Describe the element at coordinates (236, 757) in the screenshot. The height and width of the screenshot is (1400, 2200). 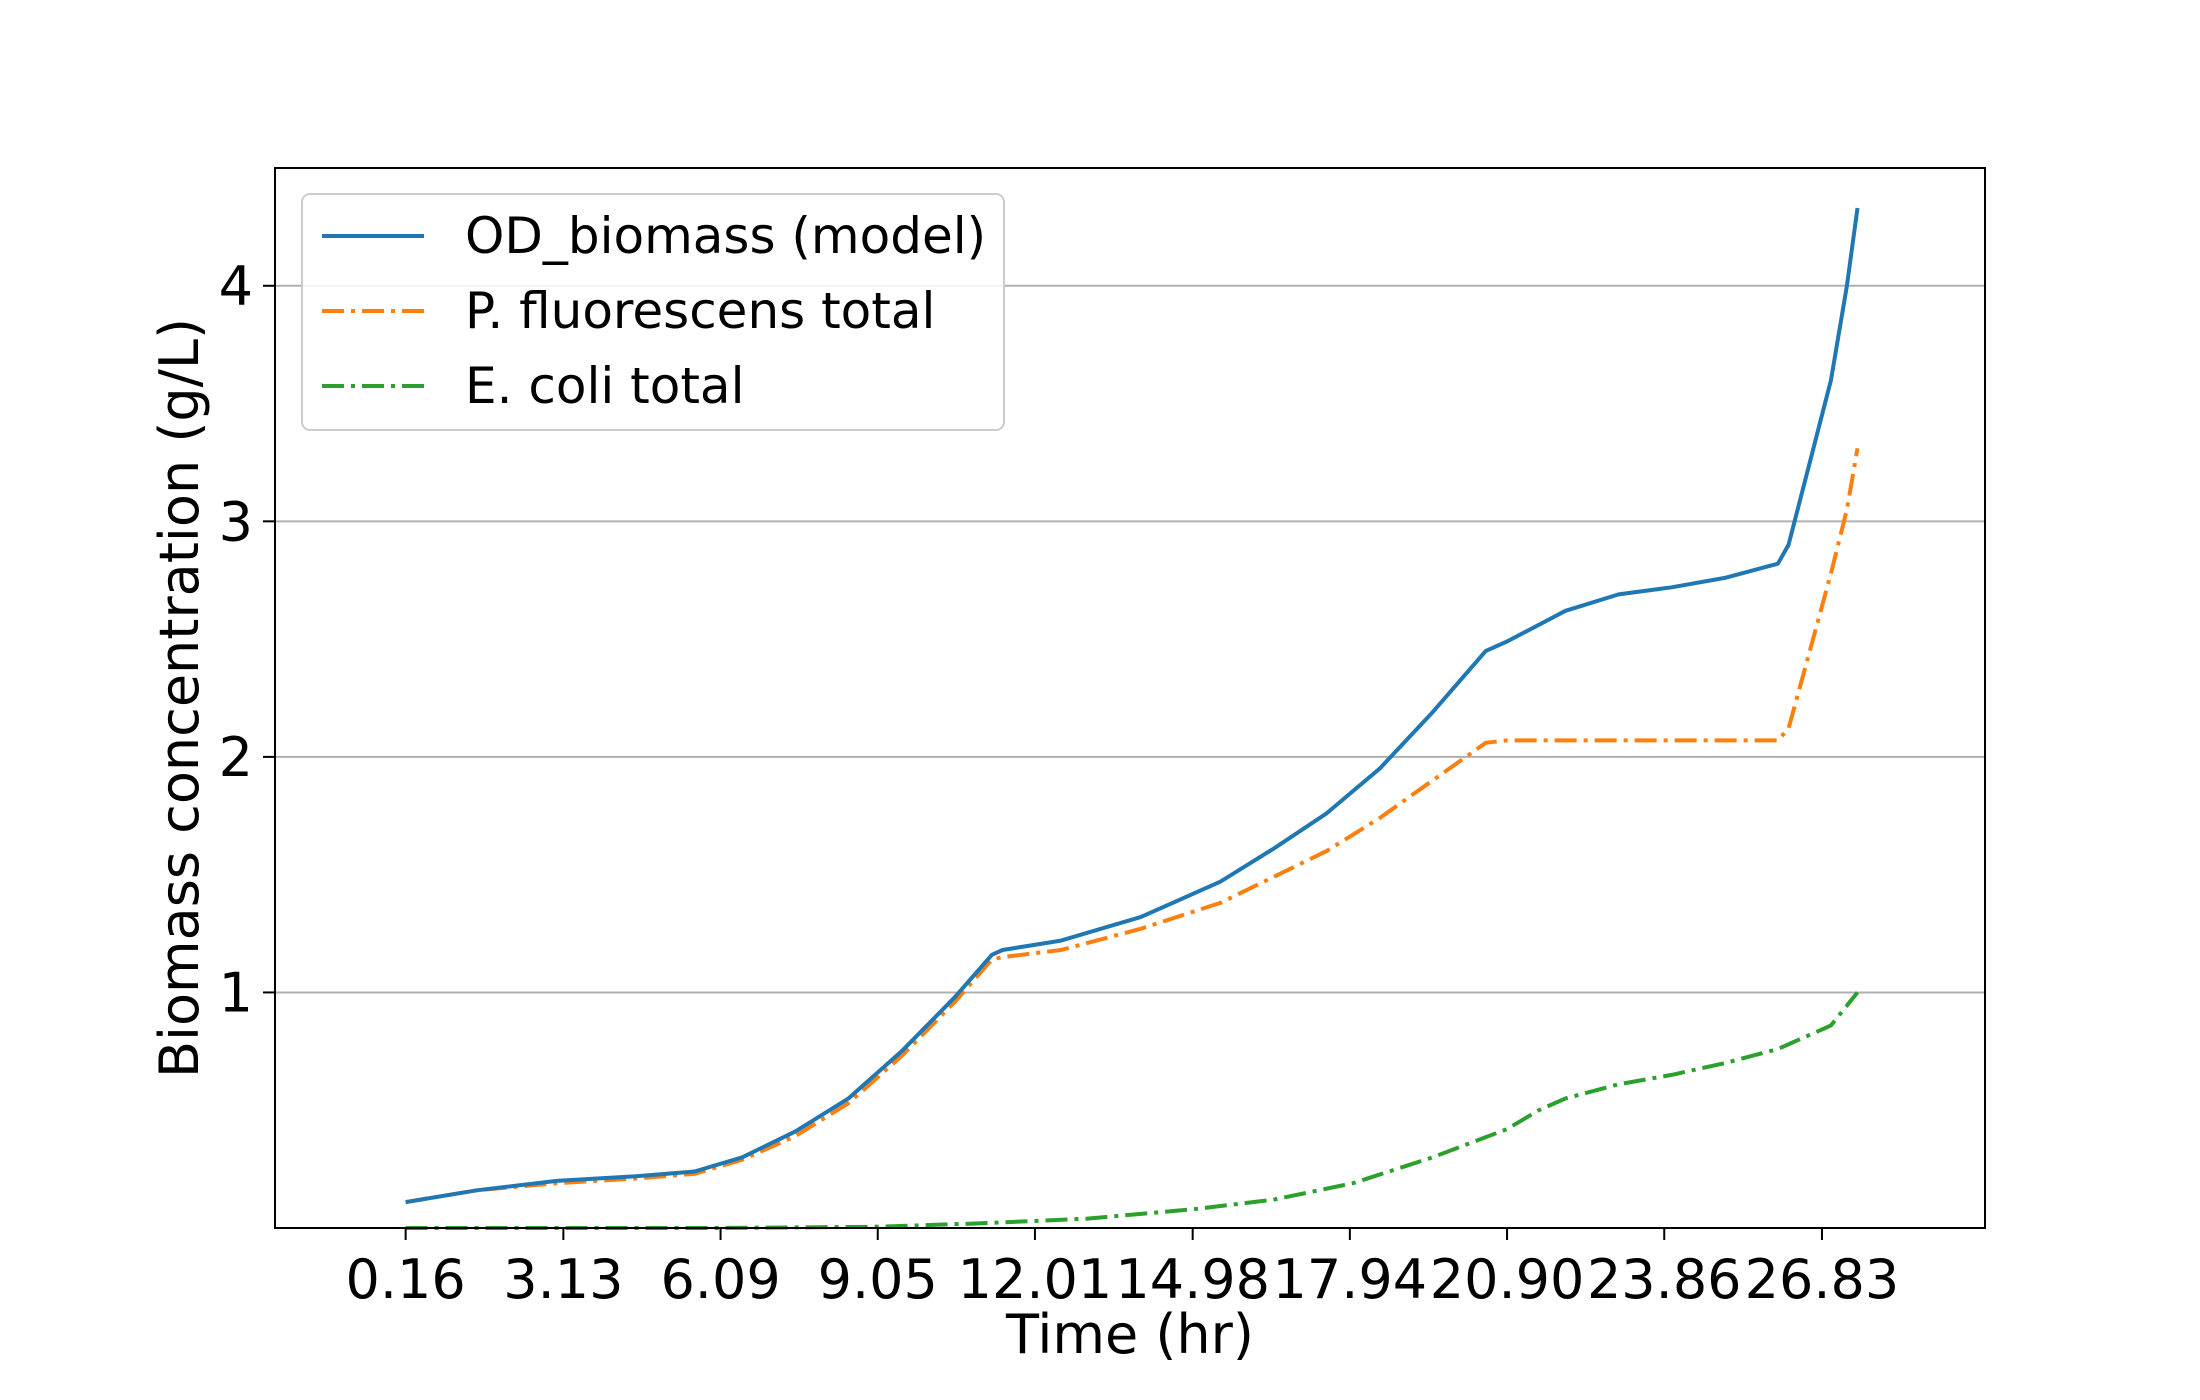
I see `y-tick-label: 2` at that location.